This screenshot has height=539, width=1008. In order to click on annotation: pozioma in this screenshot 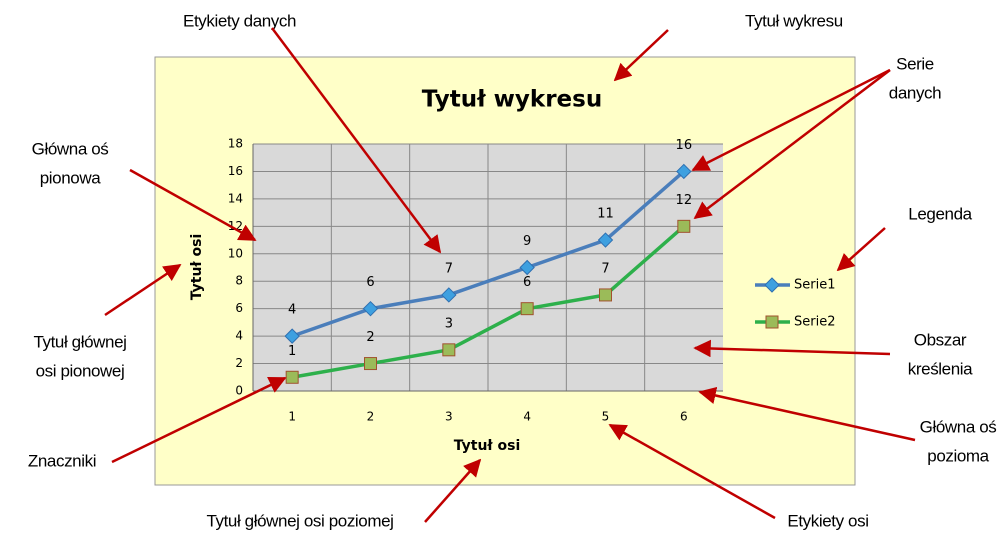, I will do `click(958, 455)`.